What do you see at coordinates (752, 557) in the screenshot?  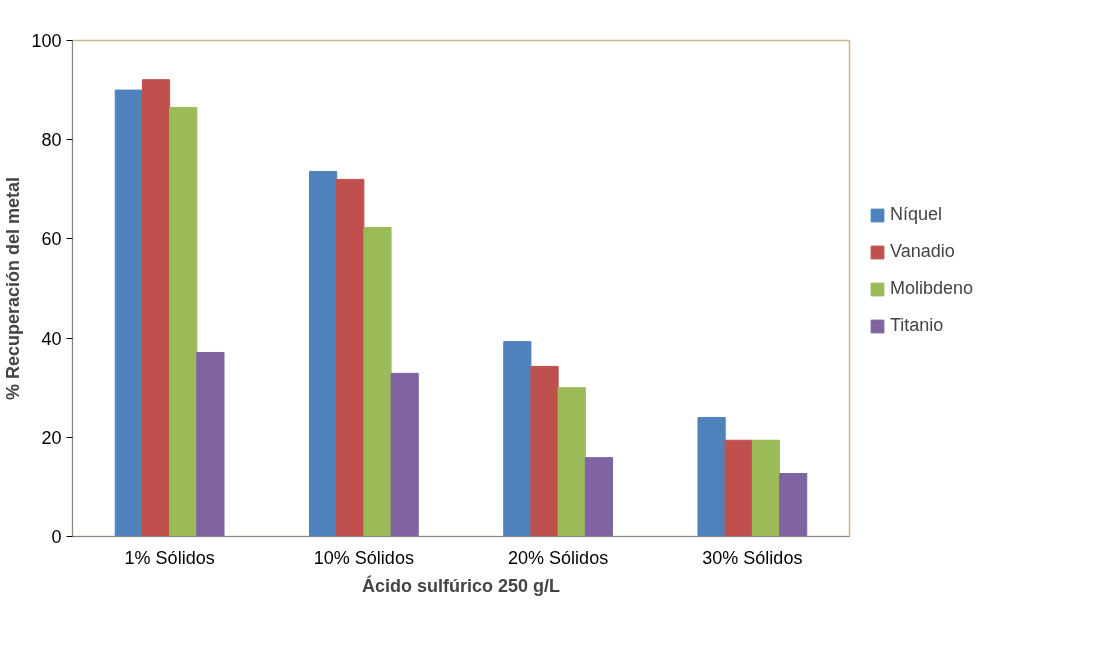 I see `x-tick-label: 30% Sólidos` at bounding box center [752, 557].